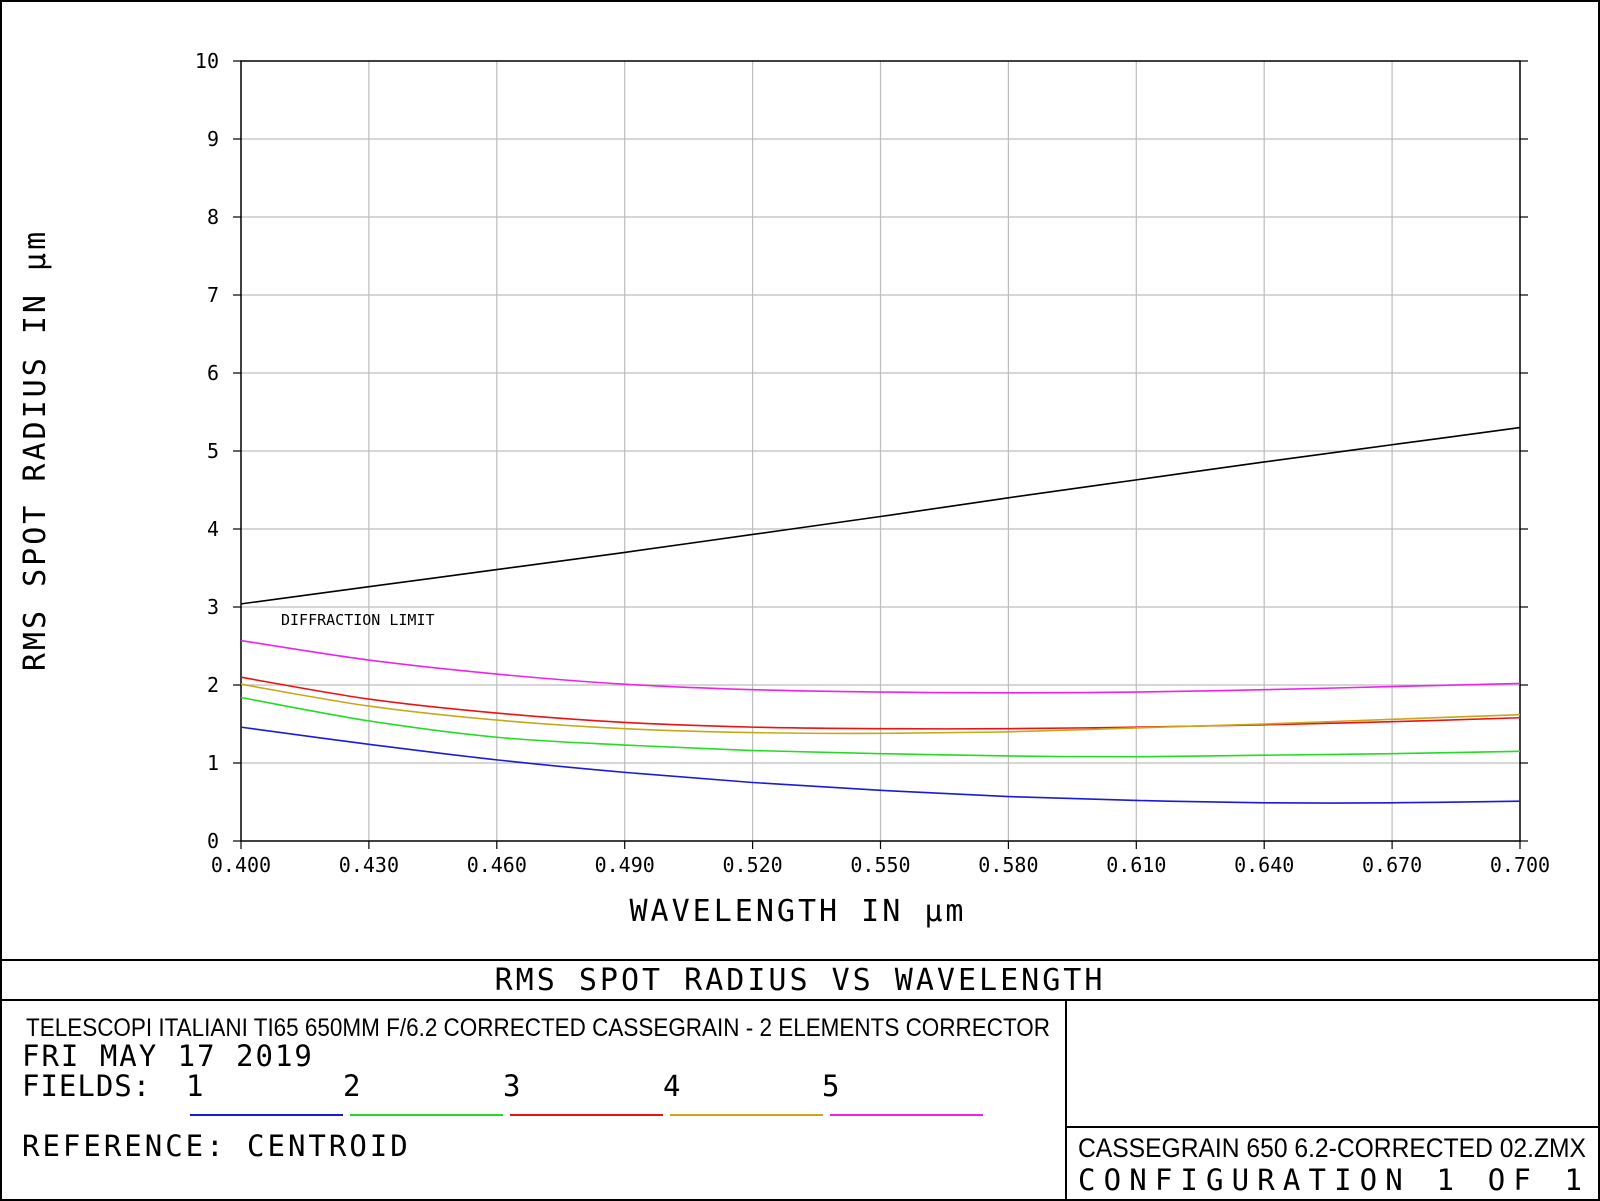  I want to click on y-tick-label: 1, so click(213, 763).